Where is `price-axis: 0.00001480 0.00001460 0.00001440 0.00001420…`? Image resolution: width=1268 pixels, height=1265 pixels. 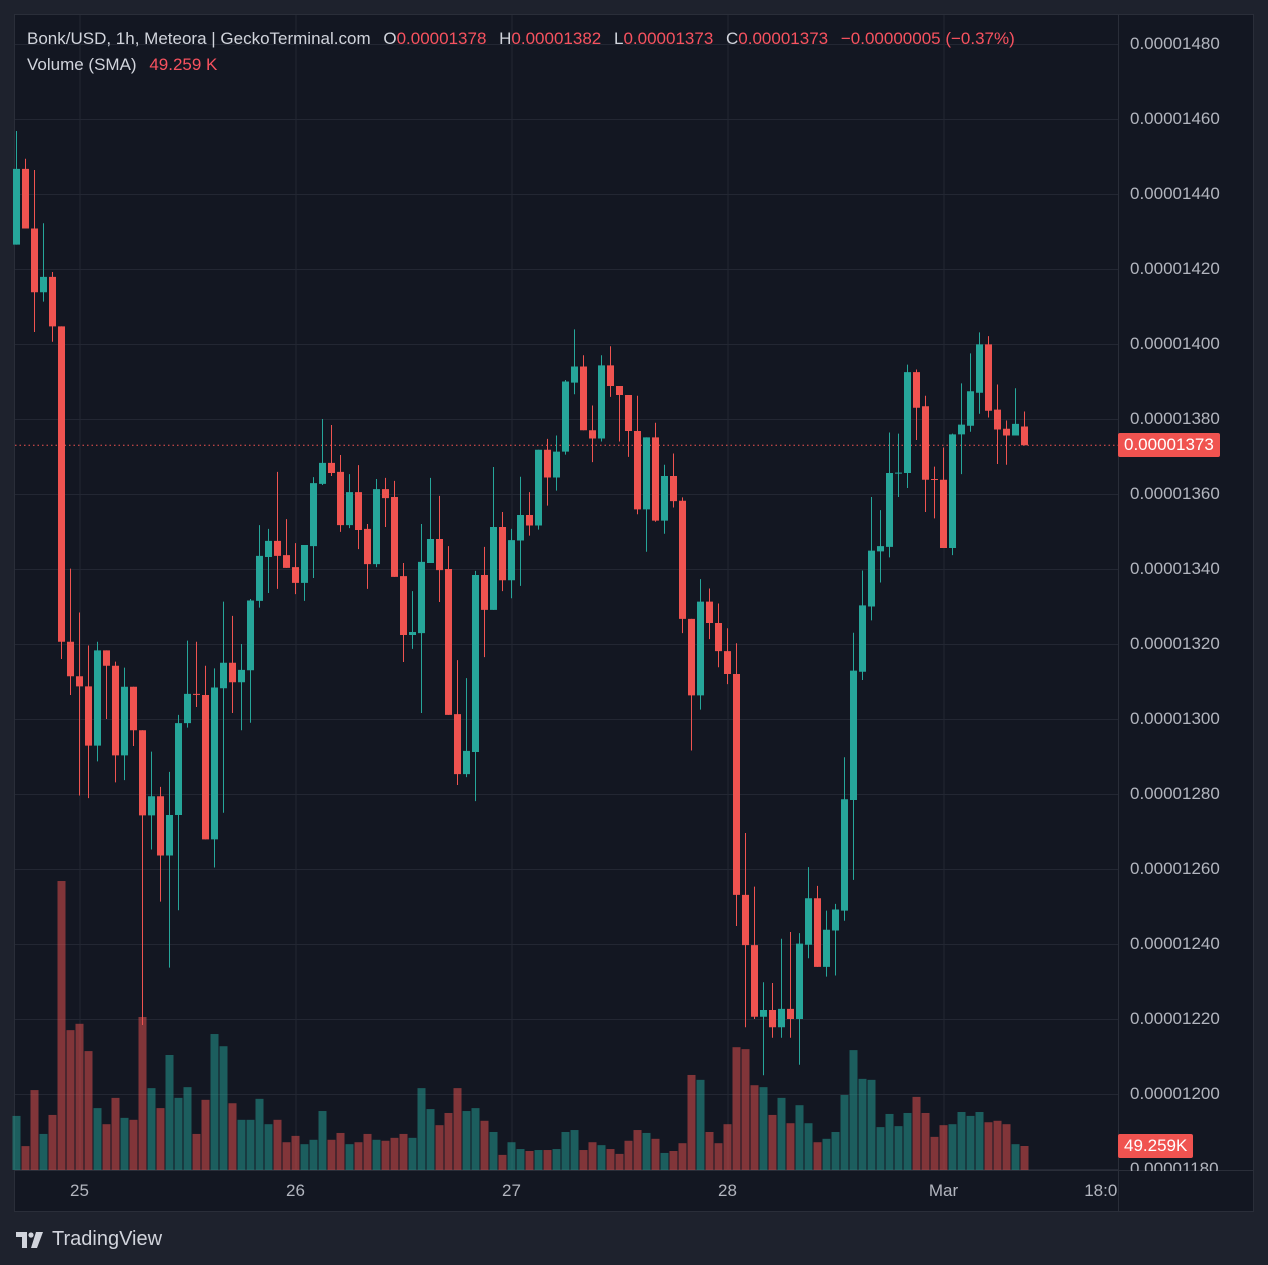 price-axis: 0.00001480 0.00001460 0.00001440 0.00001420… is located at coordinates (1186, 593).